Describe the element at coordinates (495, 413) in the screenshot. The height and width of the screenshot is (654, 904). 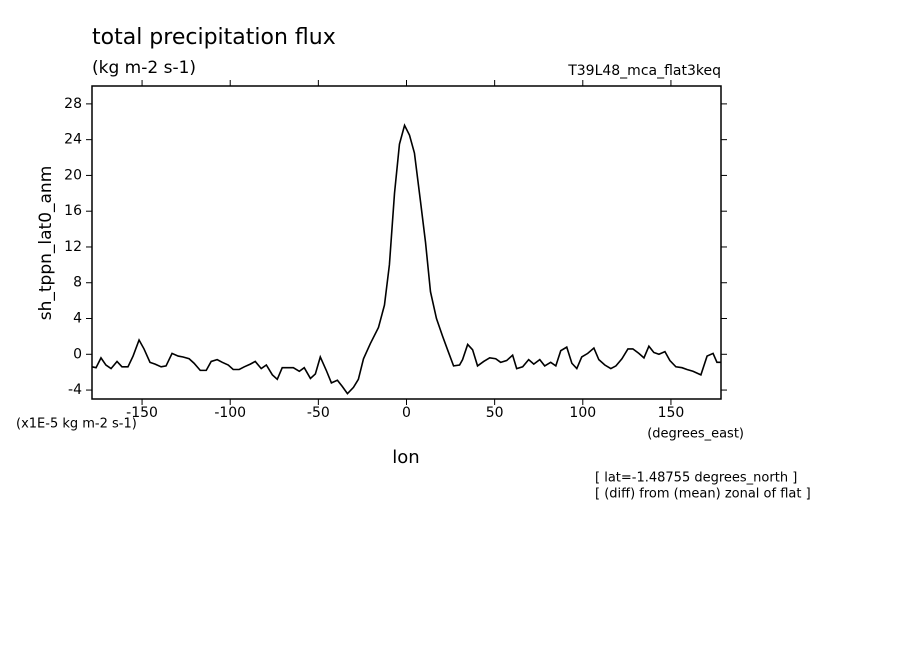
I see `x-tick-label: 50` at that location.